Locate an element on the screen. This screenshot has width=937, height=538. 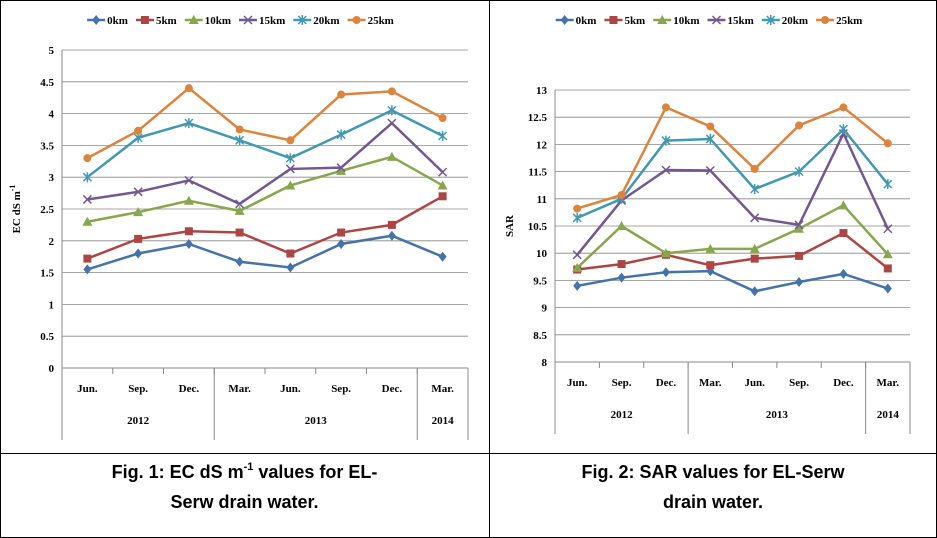
x-tick-label: Sep. is located at coordinates (799, 383).